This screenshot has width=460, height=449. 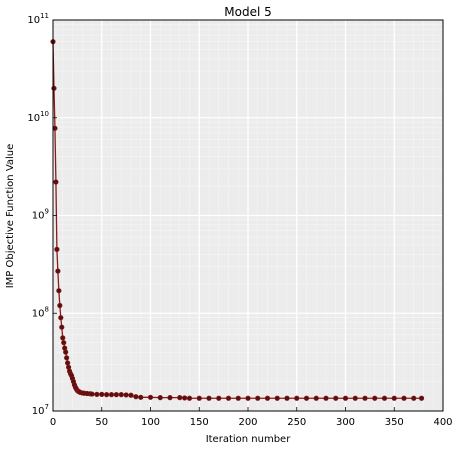 I want to click on x-tick-label: 100, so click(x=150, y=422).